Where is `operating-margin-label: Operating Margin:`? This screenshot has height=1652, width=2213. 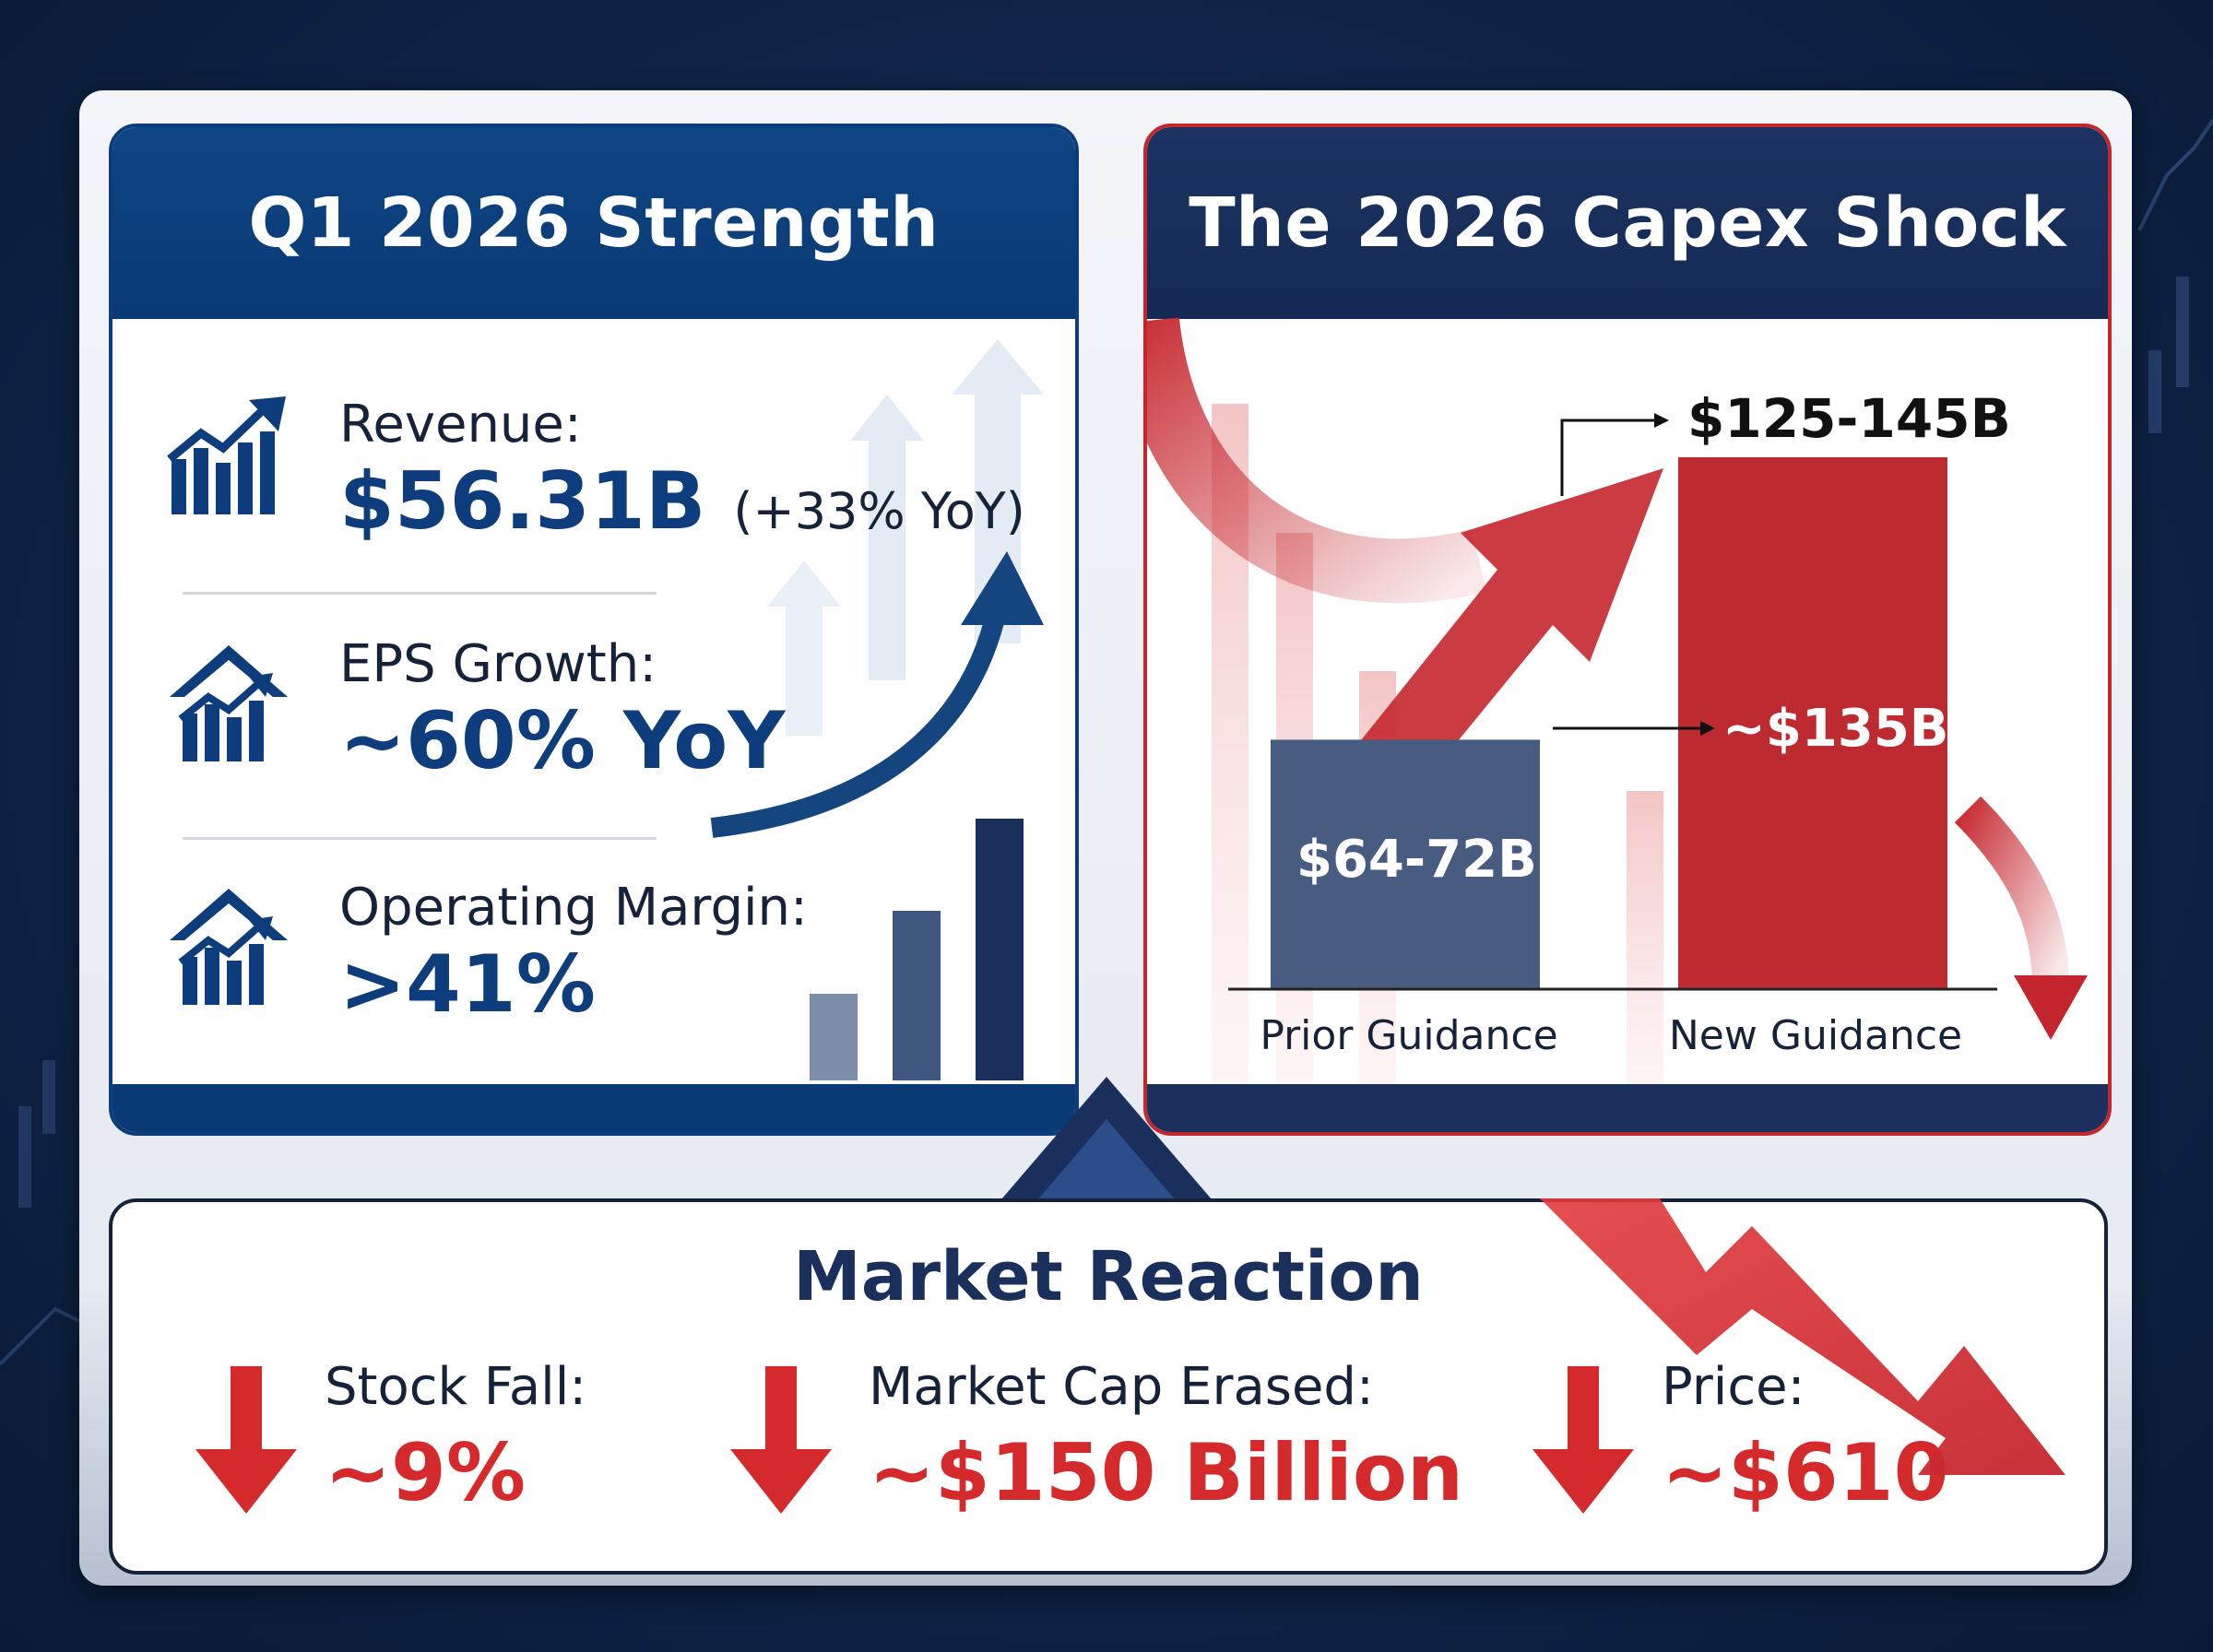 operating-margin-label: Operating Margin: is located at coordinates (573, 908).